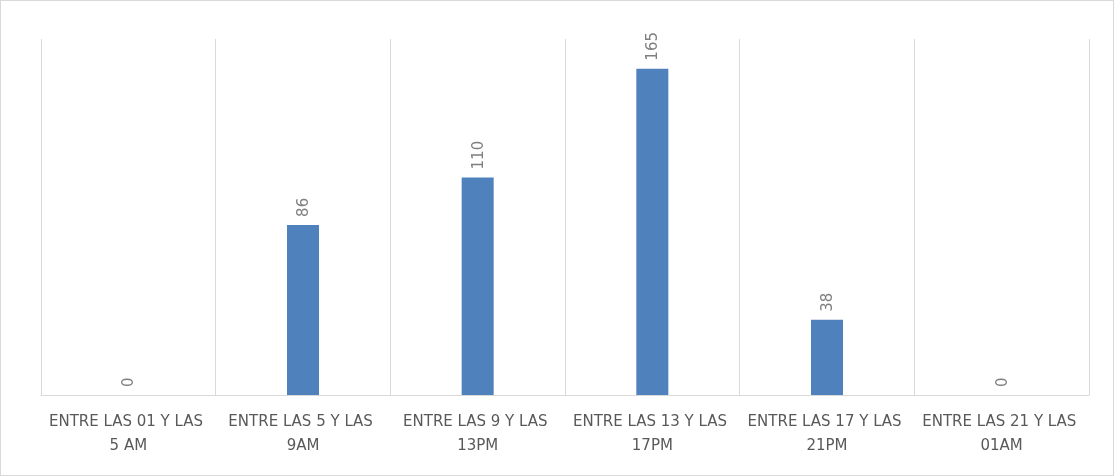 The image size is (1114, 476). I want to click on data-label: 110, so click(477, 155).